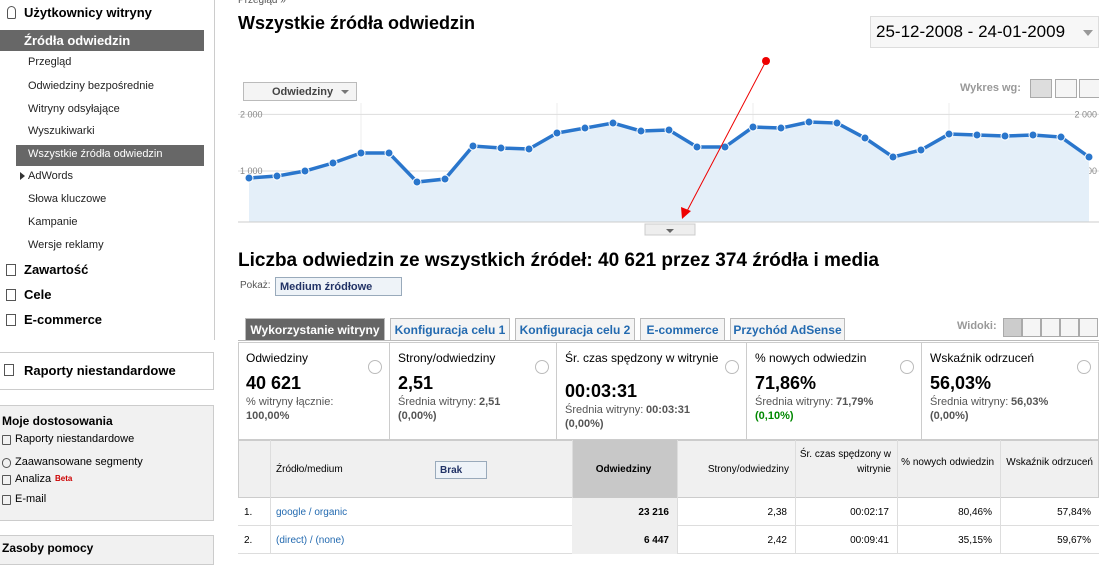 The width and height of the screenshot is (1099, 565). I want to click on nav-subitem: Słowa kluczowe, so click(67, 199).